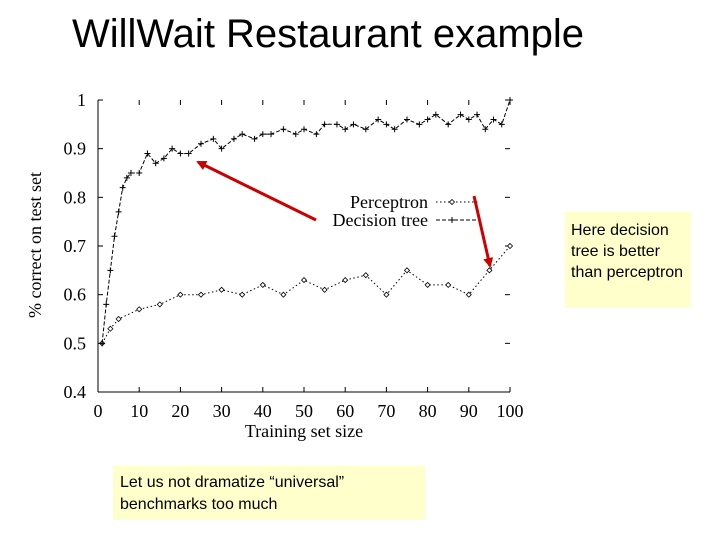  Describe the element at coordinates (304, 431) in the screenshot. I see `x-axis-label: Training set size` at that location.